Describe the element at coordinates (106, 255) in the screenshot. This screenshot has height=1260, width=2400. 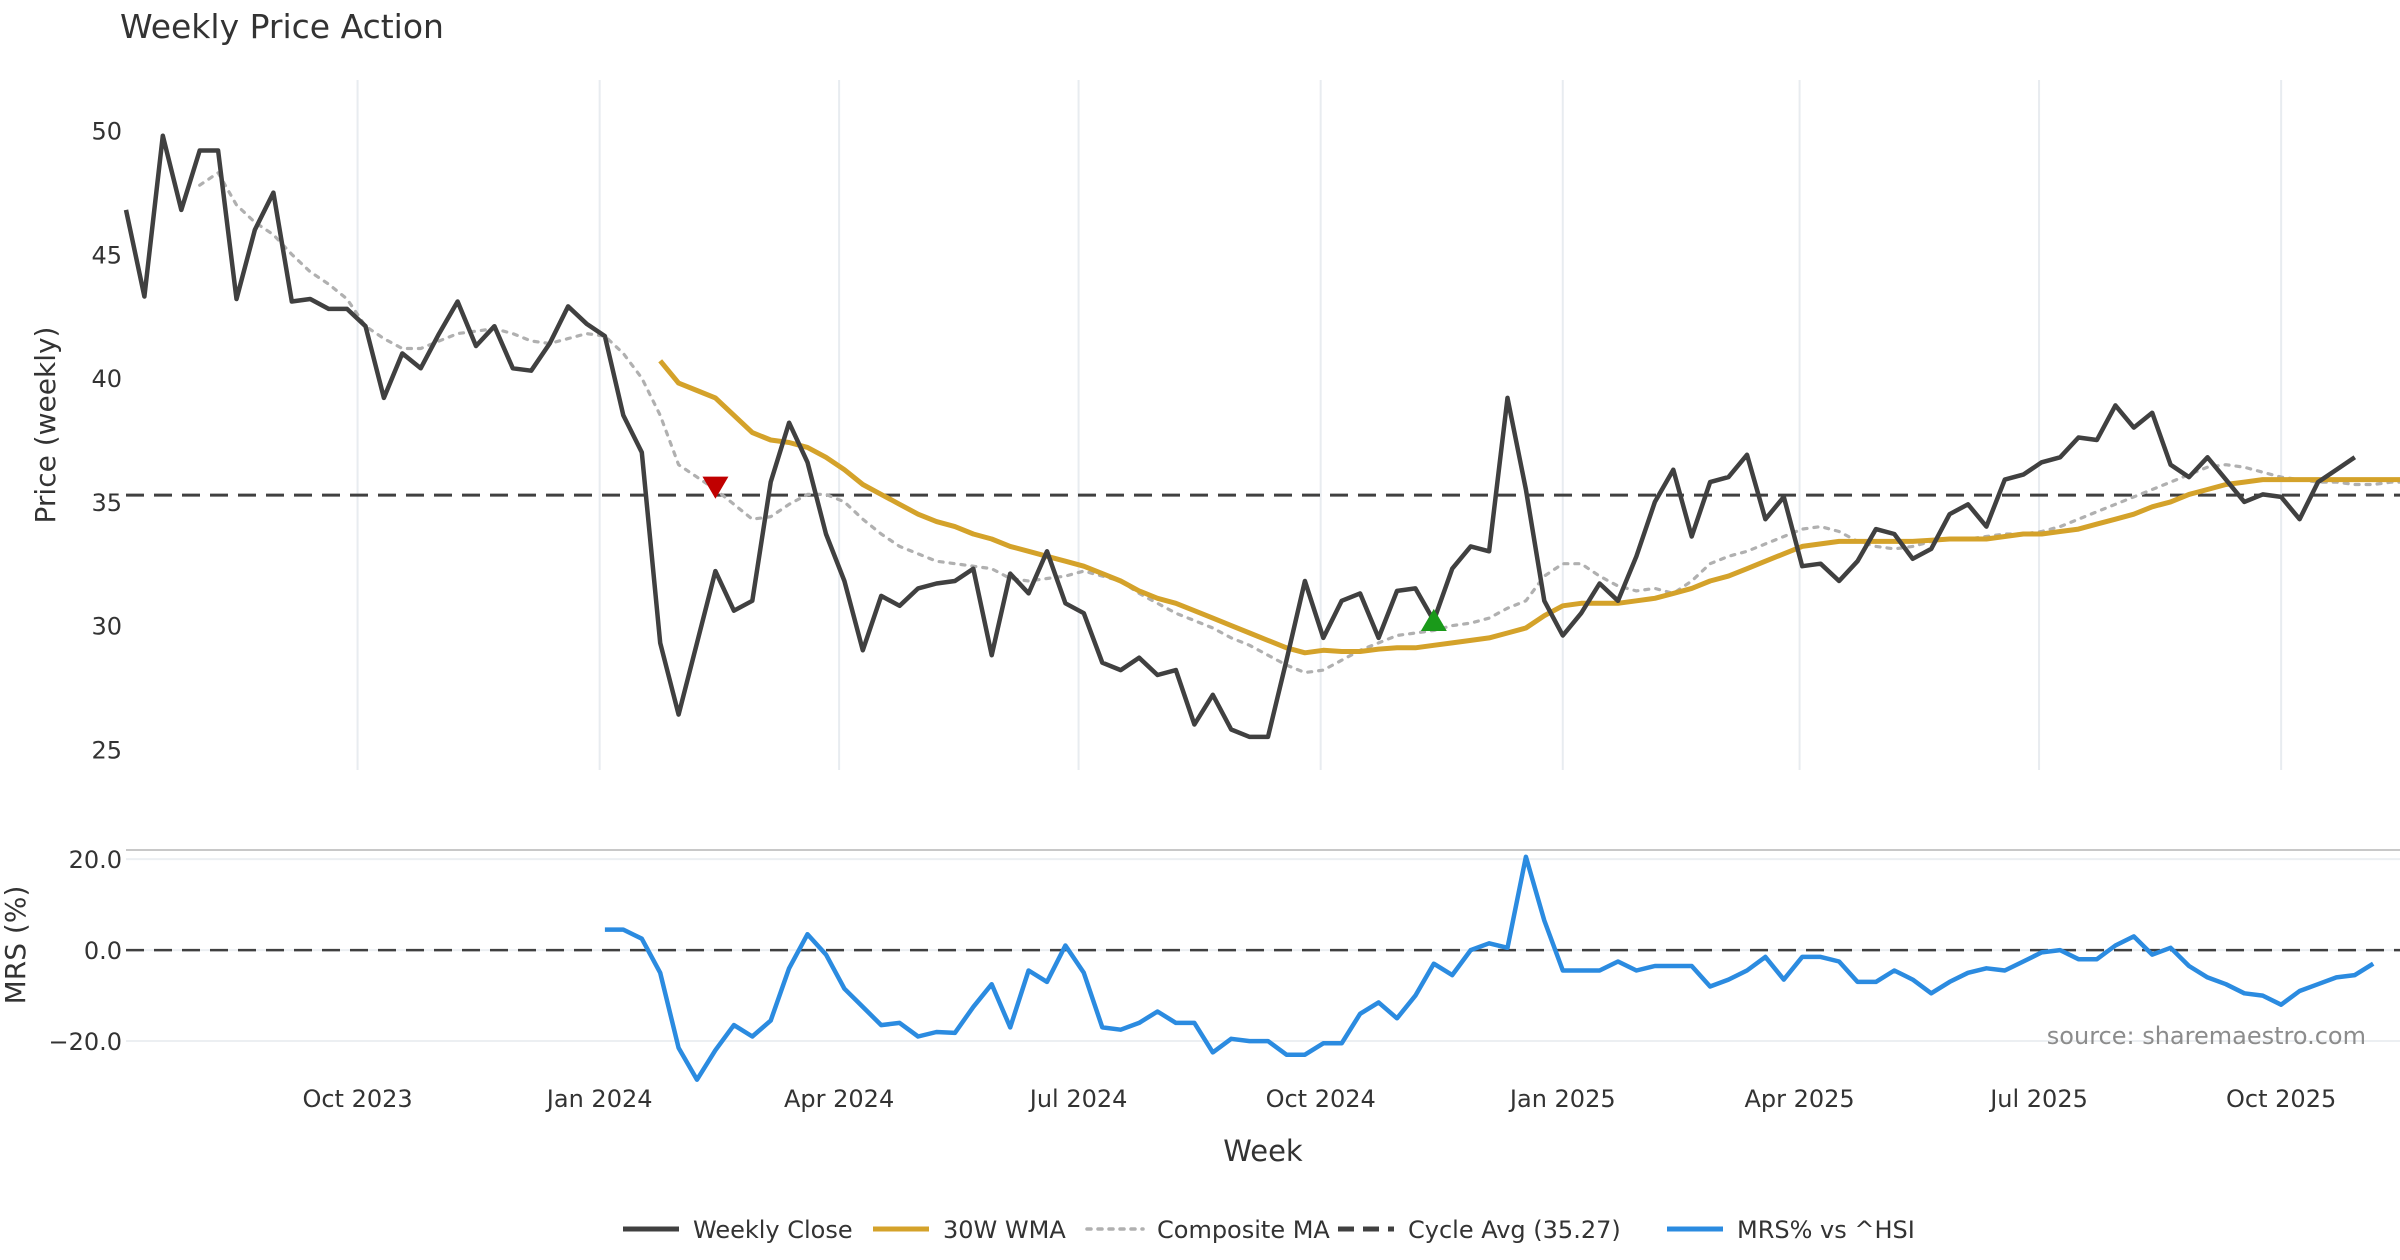
I see `price-y-tick-label: 45` at that location.